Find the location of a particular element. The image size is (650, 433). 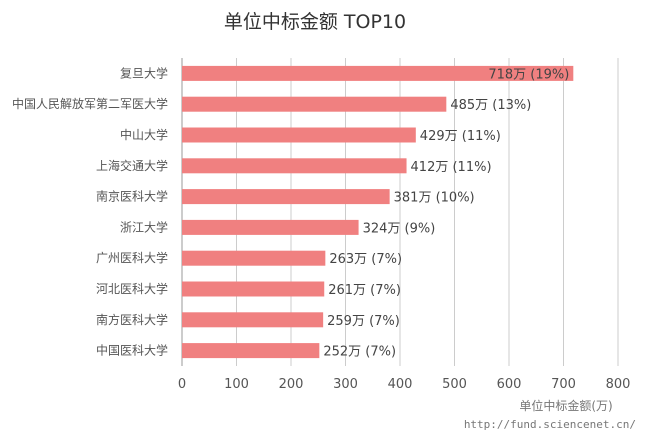

x-tick-label: 800 is located at coordinates (618, 384).